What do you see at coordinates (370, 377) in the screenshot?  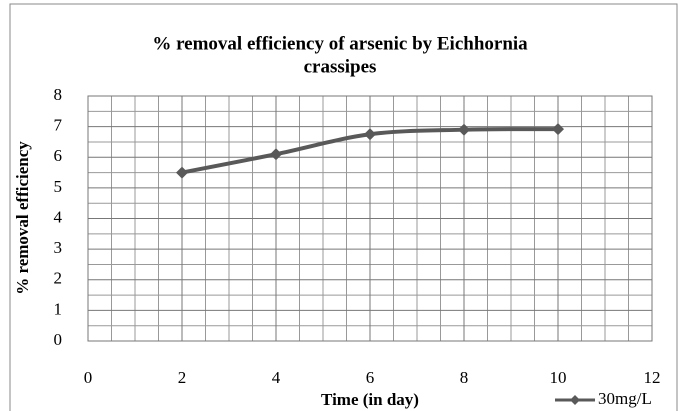 I see `x-tick-label: 6` at bounding box center [370, 377].